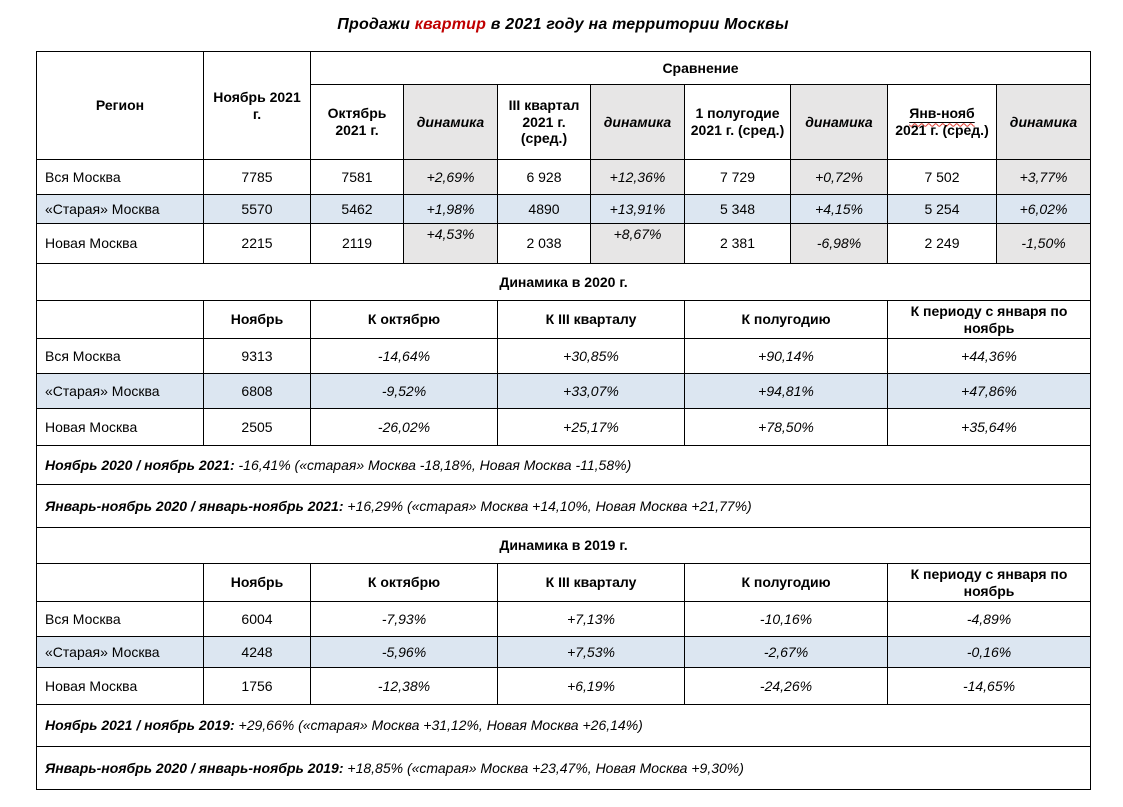 The width and height of the screenshot is (1123, 807). Describe the element at coordinates (194, 505) in the screenshot. I see `note-label: Январь-ноябрь 2020 / январь-ноябрь 2021:` at that location.